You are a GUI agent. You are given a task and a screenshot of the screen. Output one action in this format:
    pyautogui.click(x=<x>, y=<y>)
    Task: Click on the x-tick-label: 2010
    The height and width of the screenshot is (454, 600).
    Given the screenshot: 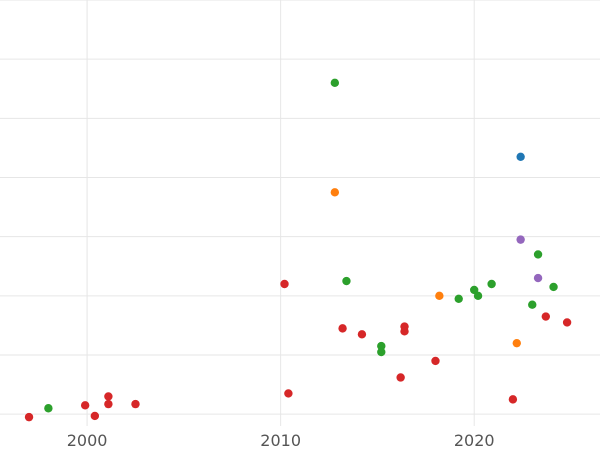 What is the action you would take?
    pyautogui.click(x=280, y=440)
    